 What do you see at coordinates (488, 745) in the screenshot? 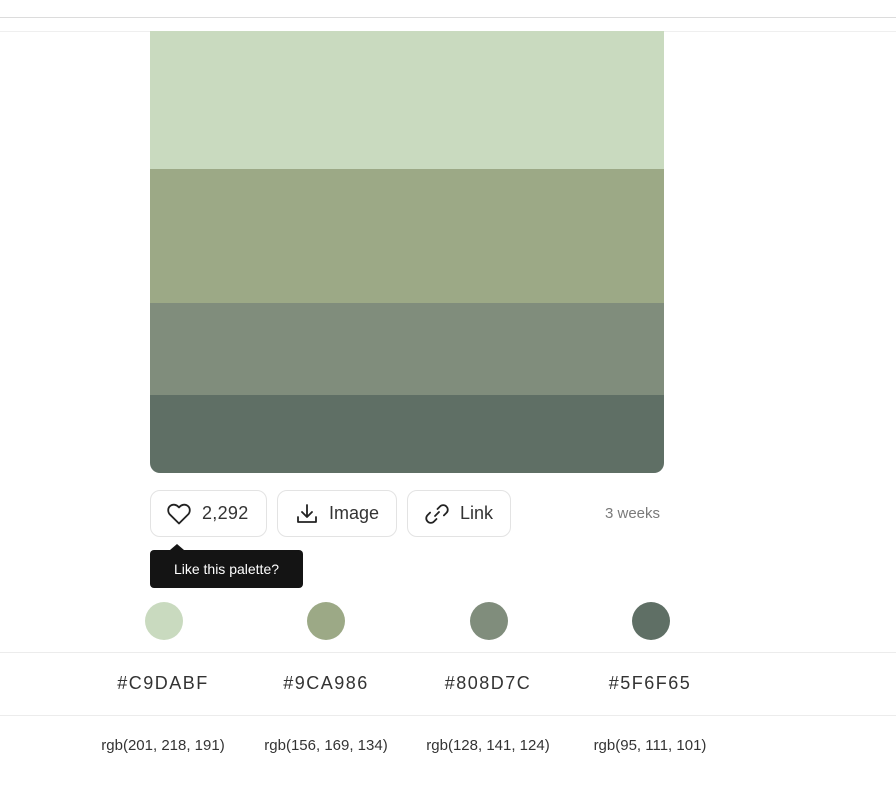
I see `rgb-code: rgb(128, 141, 124)` at bounding box center [488, 745].